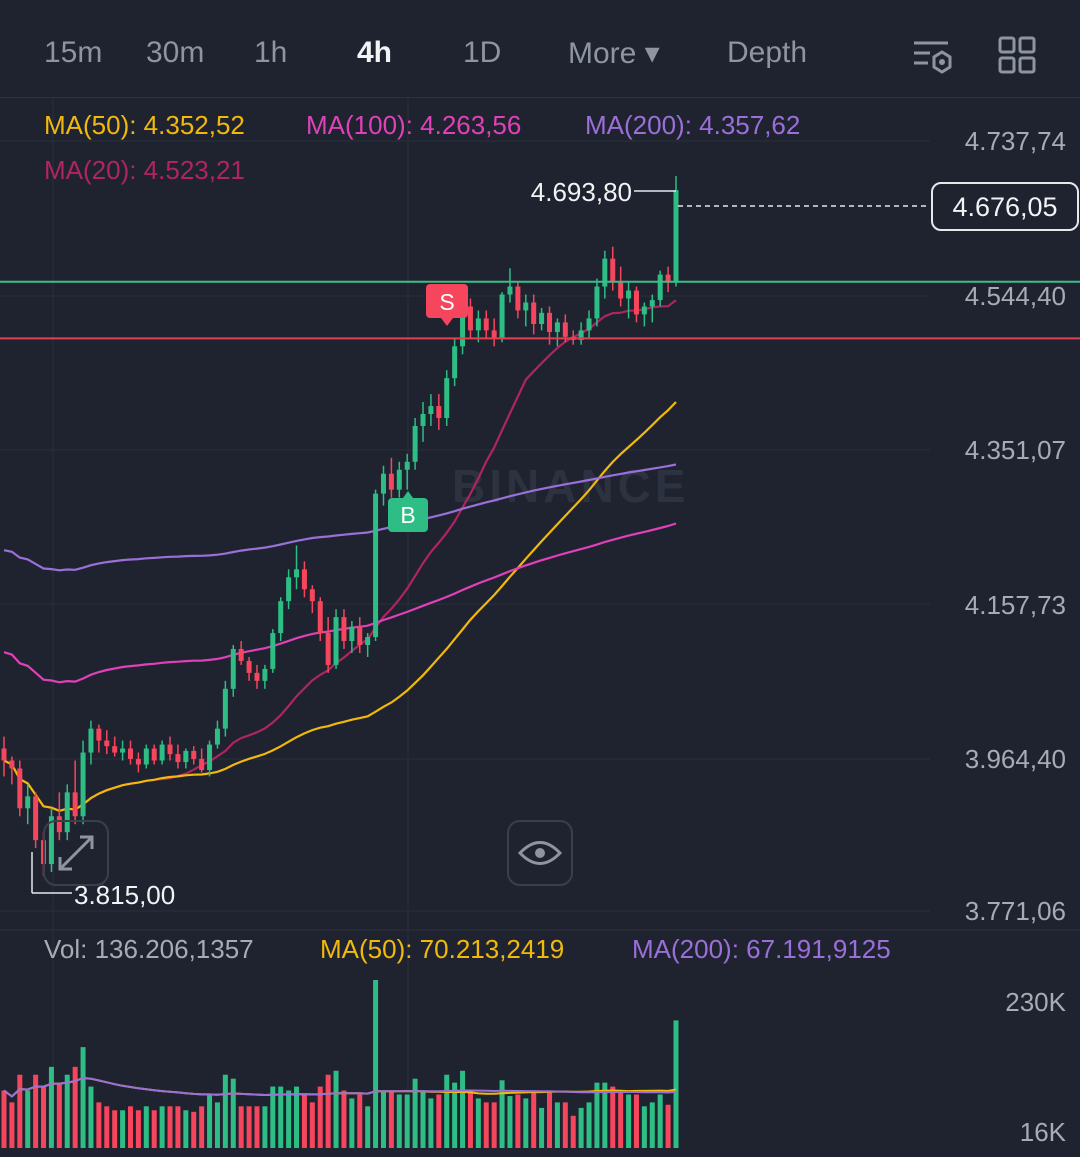 This screenshot has height=1157, width=1080. I want to click on tab-more: More ▾, so click(614, 53).